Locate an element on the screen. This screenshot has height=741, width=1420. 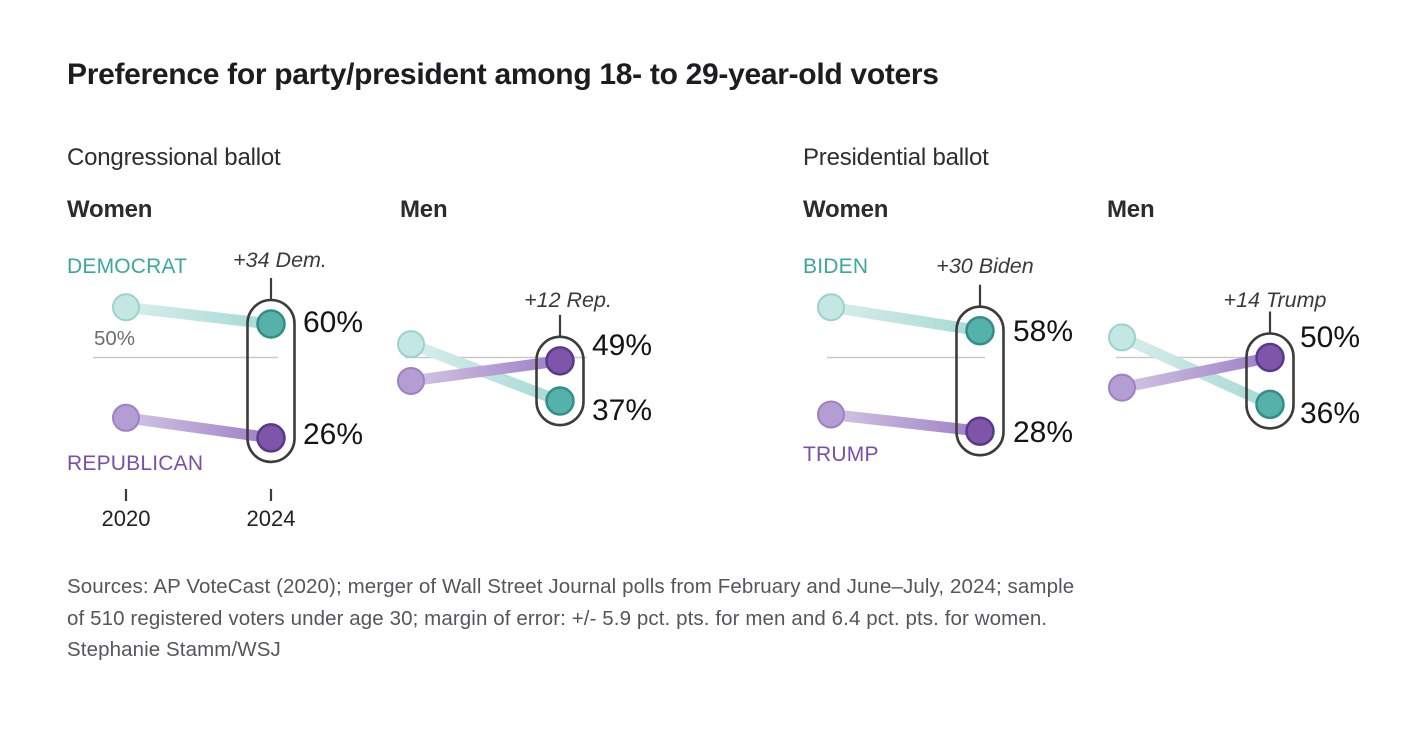
value-label-pres-men-biden: 36% is located at coordinates (1330, 413).